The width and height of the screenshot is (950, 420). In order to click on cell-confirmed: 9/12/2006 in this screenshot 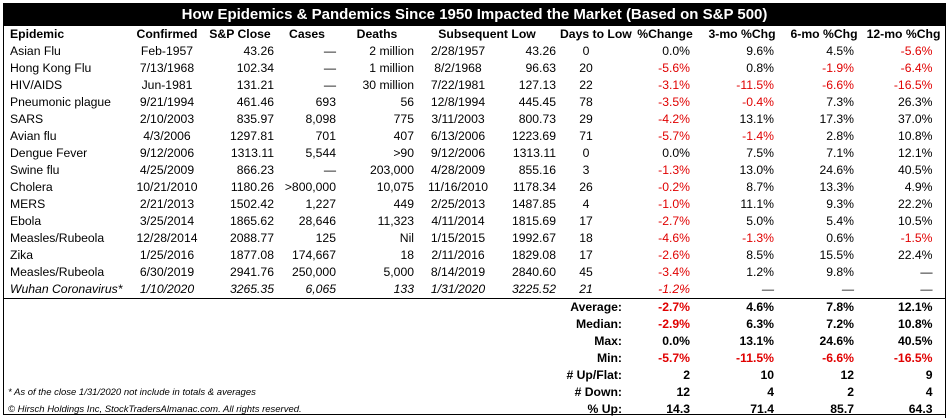, I will do `click(167, 153)`.